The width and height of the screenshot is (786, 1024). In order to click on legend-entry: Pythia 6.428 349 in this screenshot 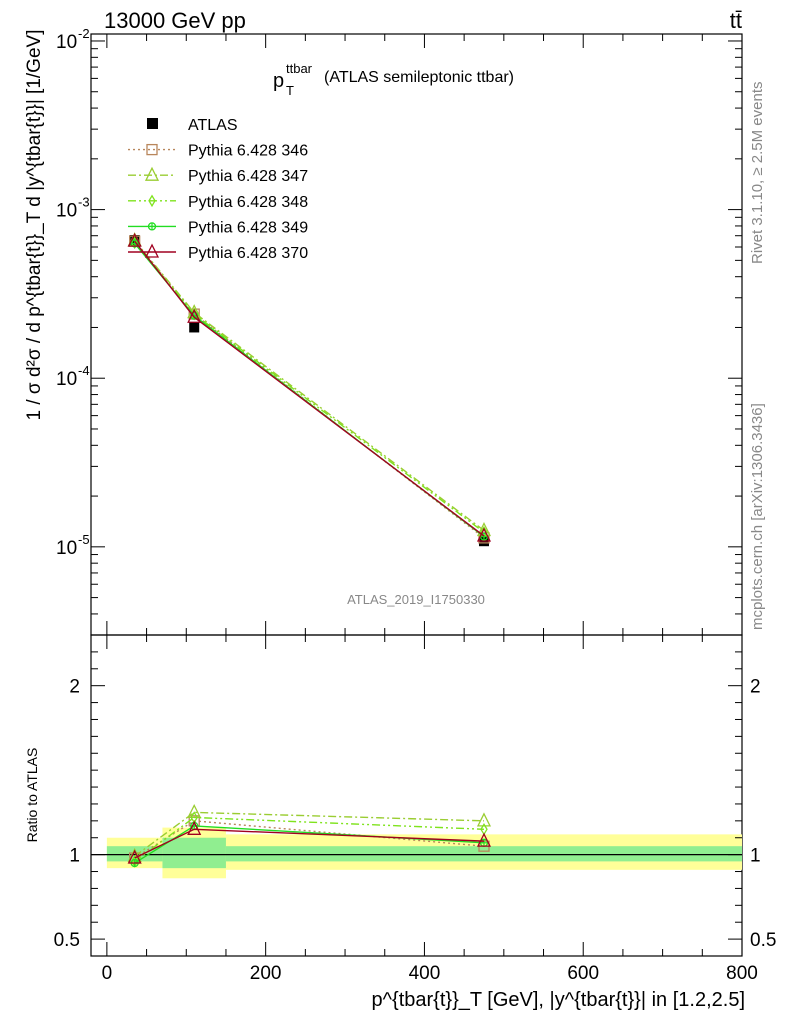, I will do `click(218, 227)`.